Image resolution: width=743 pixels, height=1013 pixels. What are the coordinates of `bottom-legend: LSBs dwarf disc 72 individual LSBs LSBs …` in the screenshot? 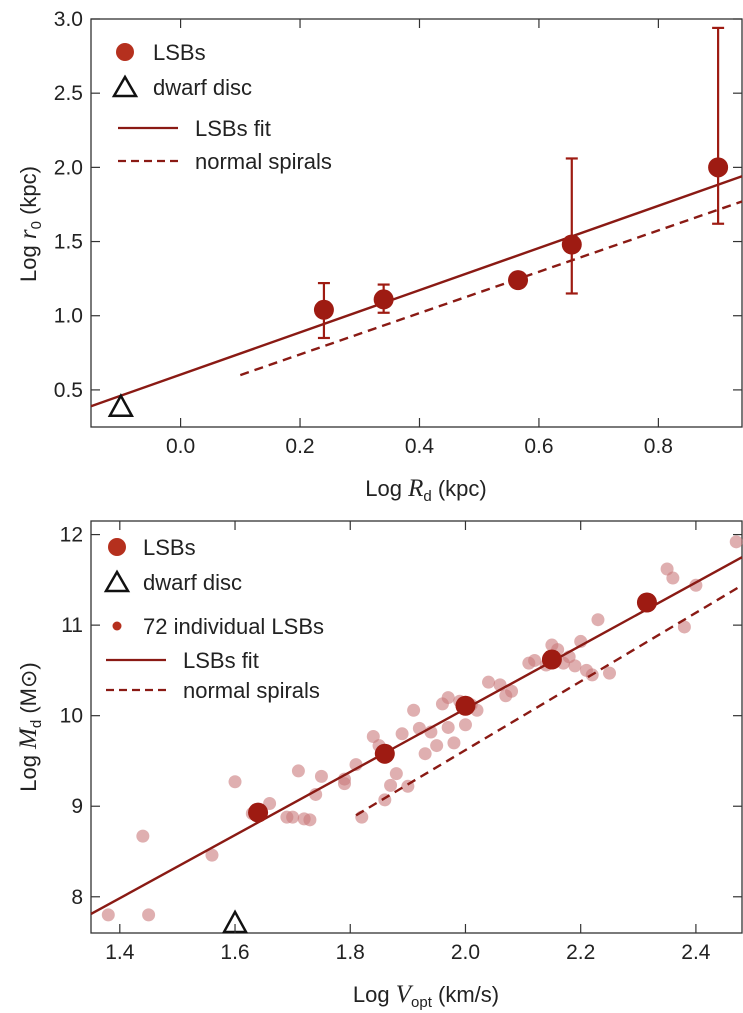 It's located at (213, 619).